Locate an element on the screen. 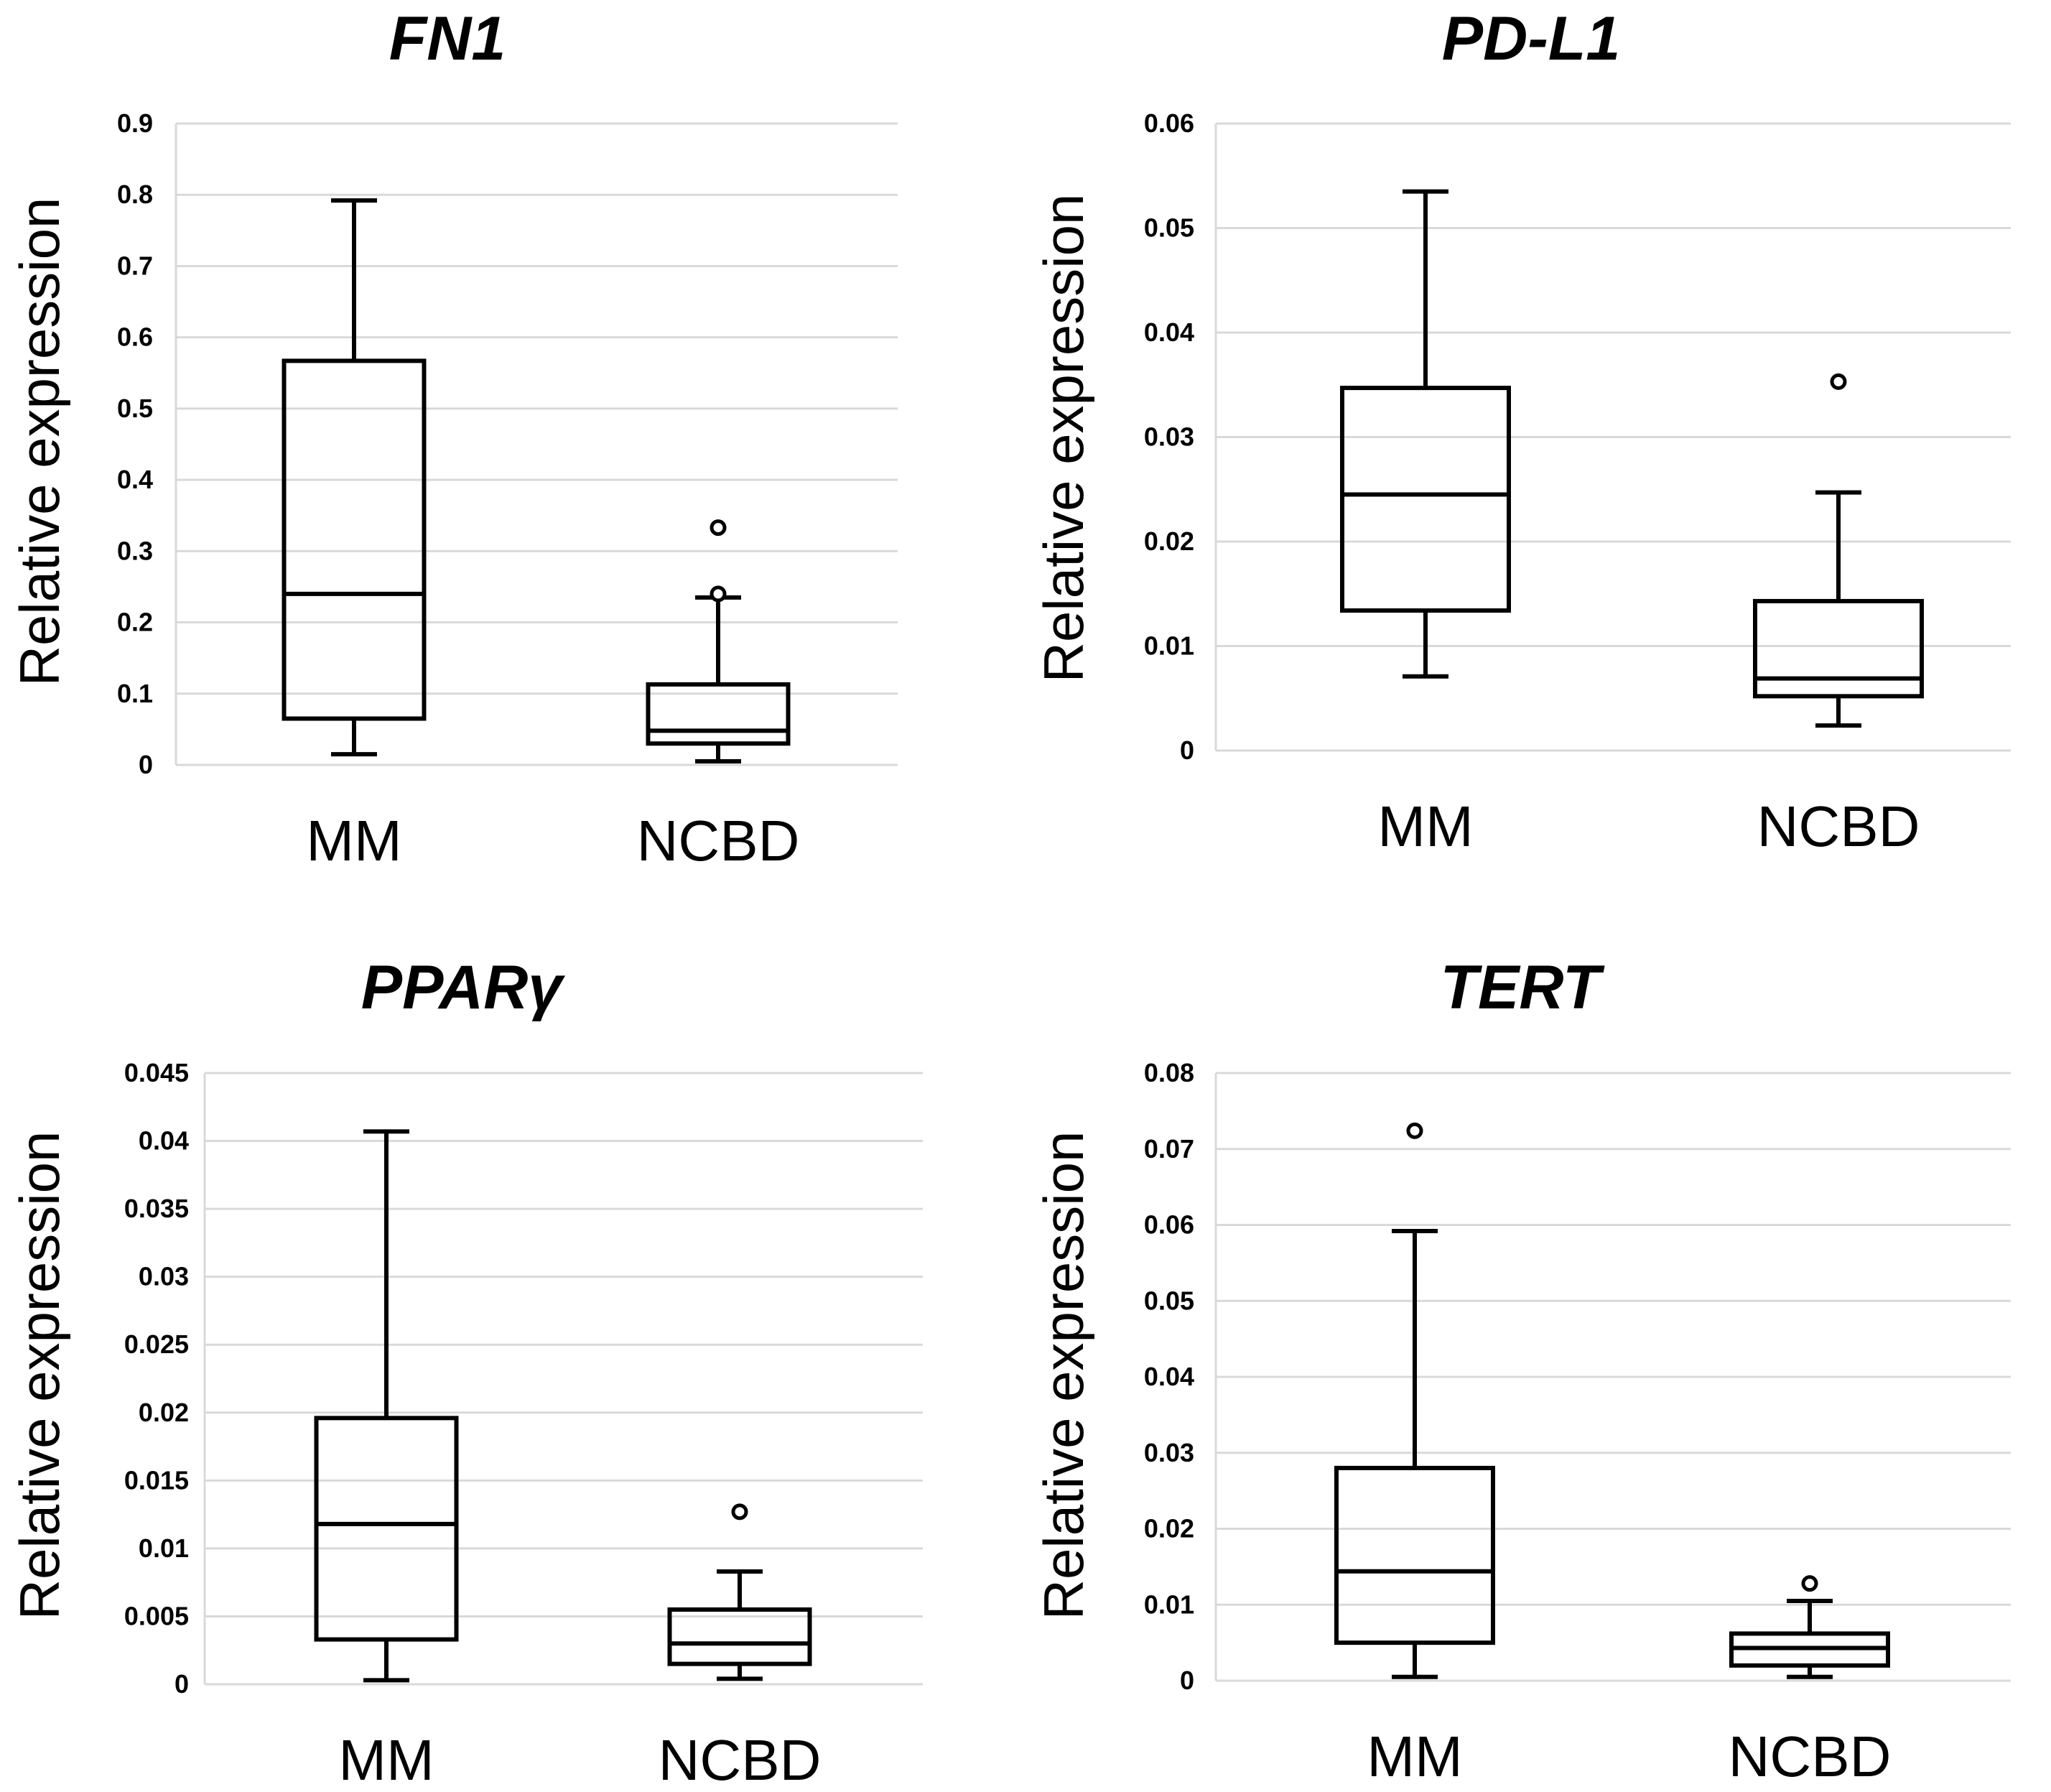  chart-title: TERT is located at coordinates (1523, 988).